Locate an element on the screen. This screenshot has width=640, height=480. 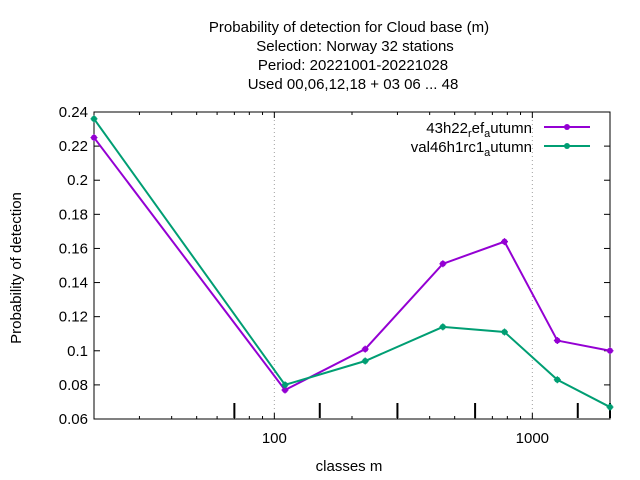
title-line-2: Selection: Norway 32 stations is located at coordinates (355, 46).